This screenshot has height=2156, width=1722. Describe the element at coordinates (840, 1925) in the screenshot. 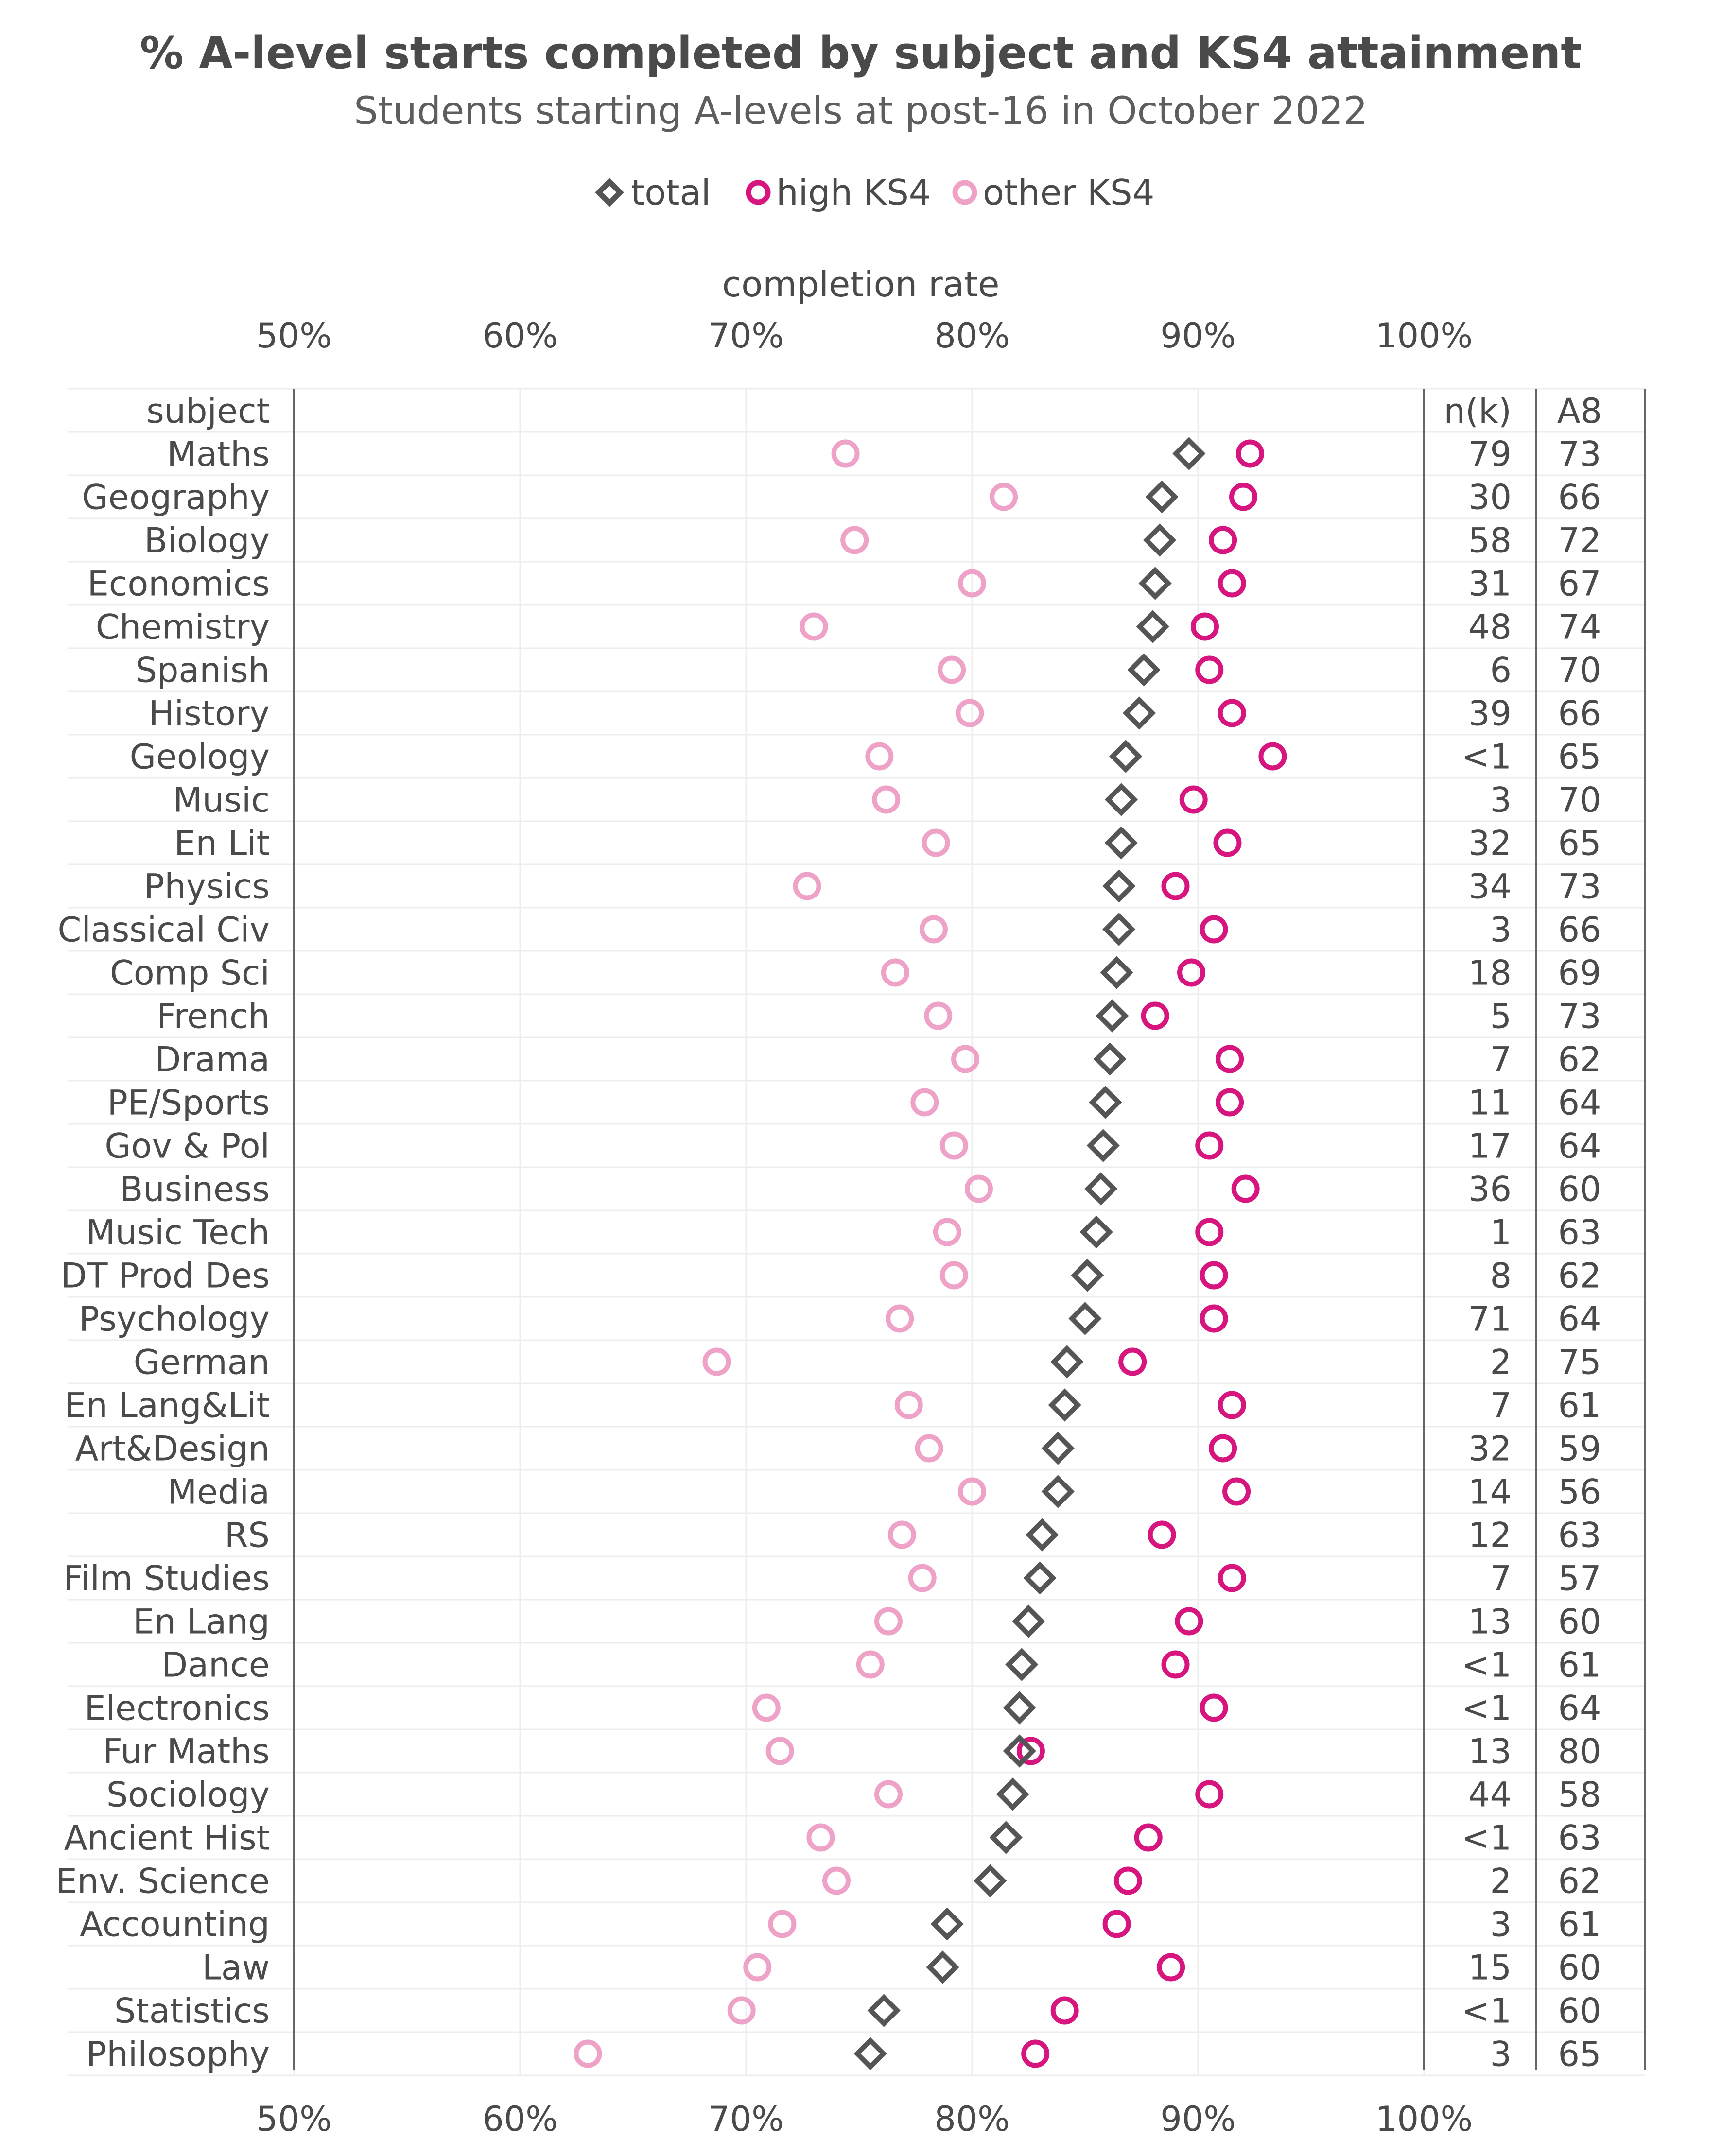

I see `table-row: Accounting 3 61` at that location.